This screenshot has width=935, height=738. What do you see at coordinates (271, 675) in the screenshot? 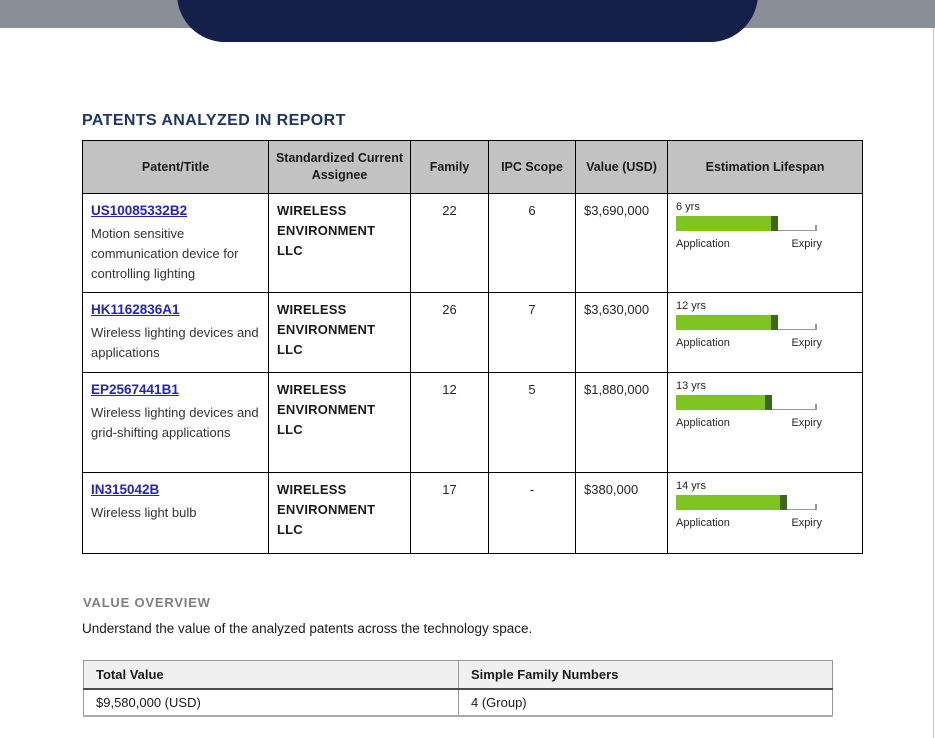
I see `total-value-header: Total Value` at bounding box center [271, 675].